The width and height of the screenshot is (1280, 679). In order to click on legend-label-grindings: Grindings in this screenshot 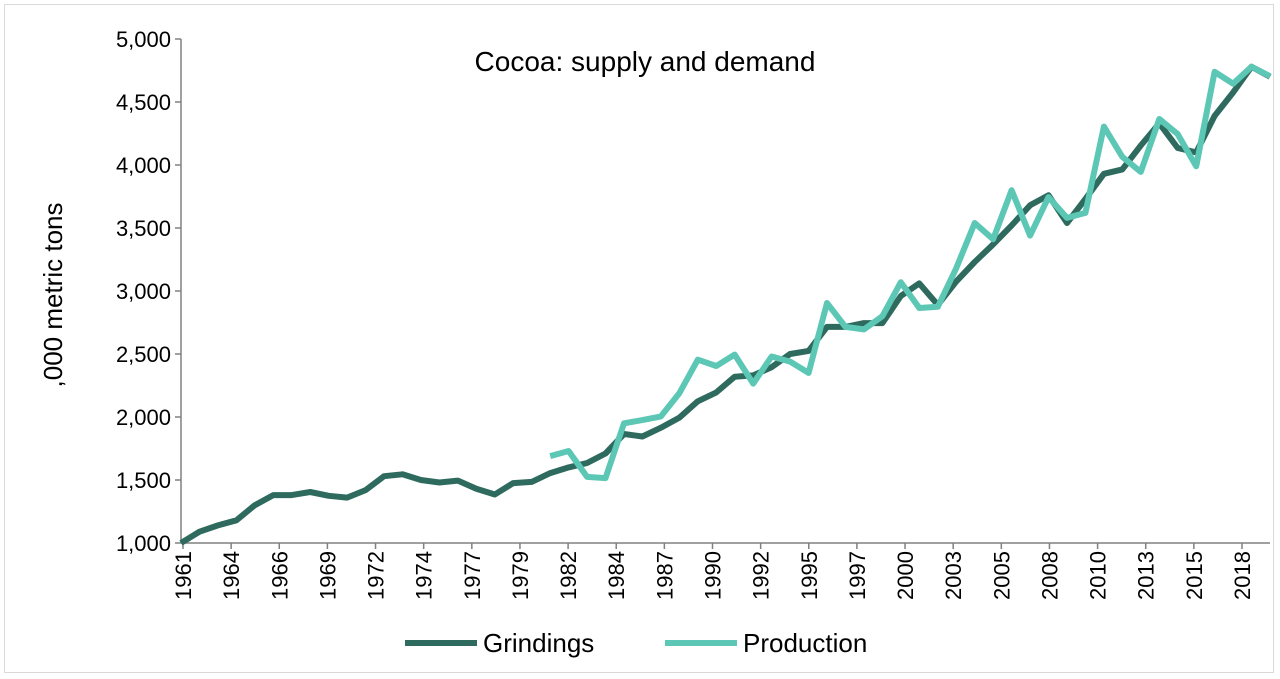, I will do `click(538, 643)`.